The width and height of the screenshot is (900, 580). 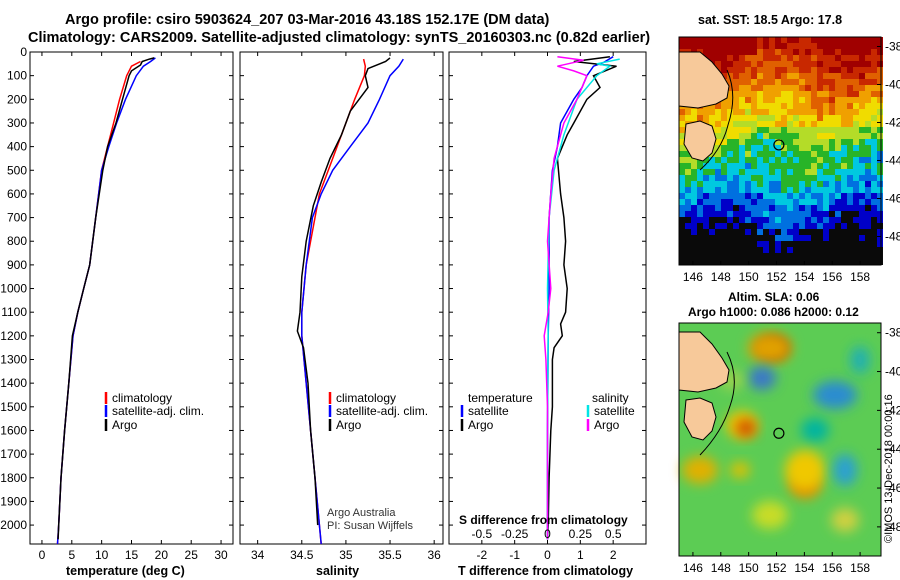 What do you see at coordinates (547, 534) in the screenshot?
I see `s-tick-label: 0` at bounding box center [547, 534].